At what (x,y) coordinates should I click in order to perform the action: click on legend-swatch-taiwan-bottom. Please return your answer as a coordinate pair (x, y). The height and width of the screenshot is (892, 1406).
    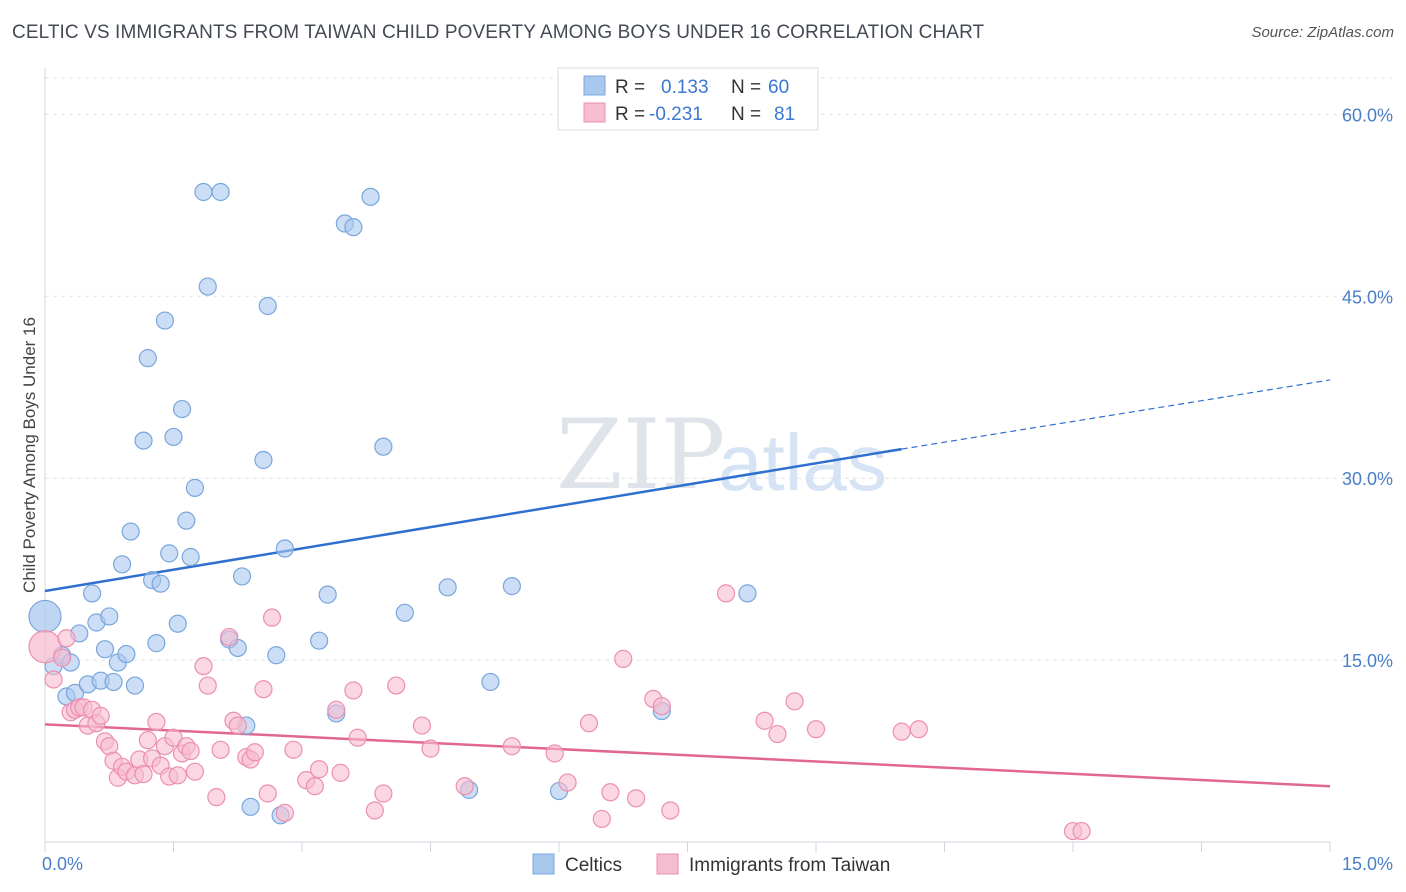
    Looking at the image, I should click on (667, 864).